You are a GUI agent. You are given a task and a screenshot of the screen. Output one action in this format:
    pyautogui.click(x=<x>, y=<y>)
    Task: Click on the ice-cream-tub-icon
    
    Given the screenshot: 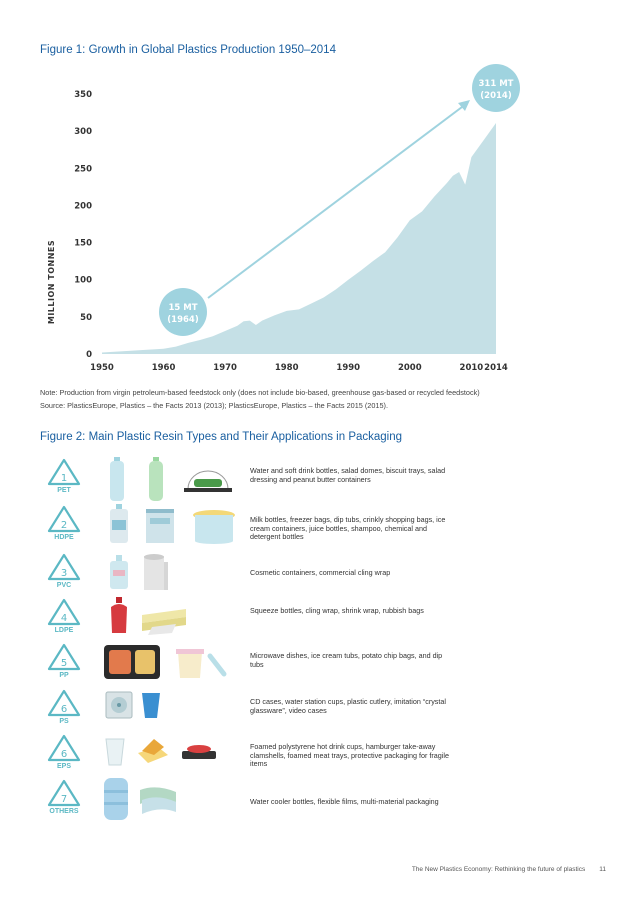 What is the action you would take?
    pyautogui.click(x=190, y=663)
    